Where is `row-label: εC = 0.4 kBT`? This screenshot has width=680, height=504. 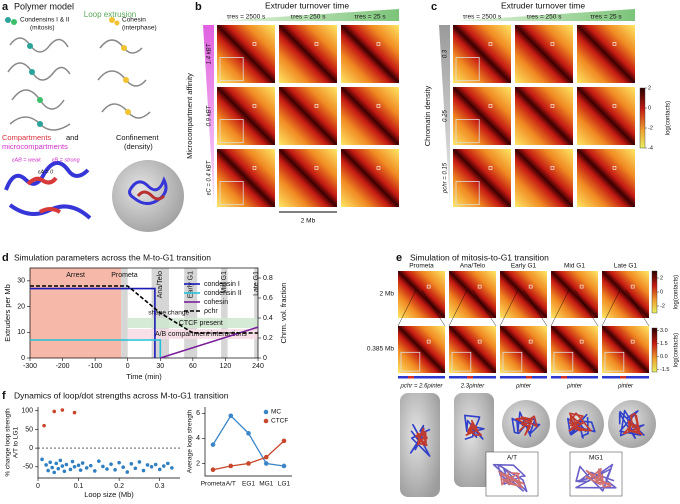 row-label: εC = 0.4 kBT is located at coordinates (210, 177).